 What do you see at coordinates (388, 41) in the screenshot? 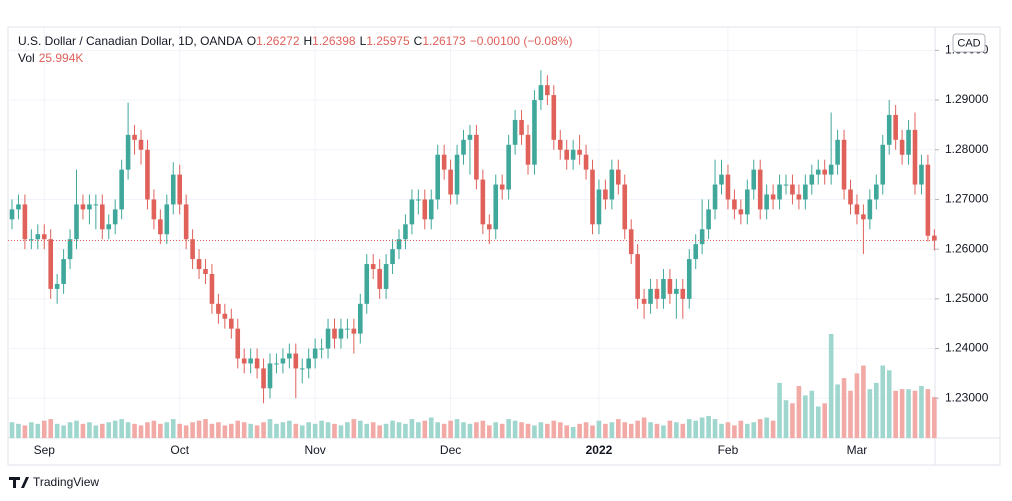
I see `low-value: 1.25975` at bounding box center [388, 41].